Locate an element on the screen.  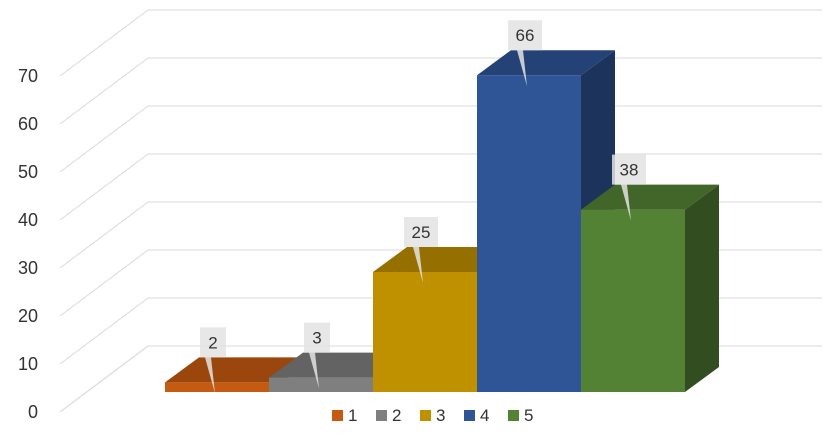
y-tick-label: 50 is located at coordinates (28, 172).